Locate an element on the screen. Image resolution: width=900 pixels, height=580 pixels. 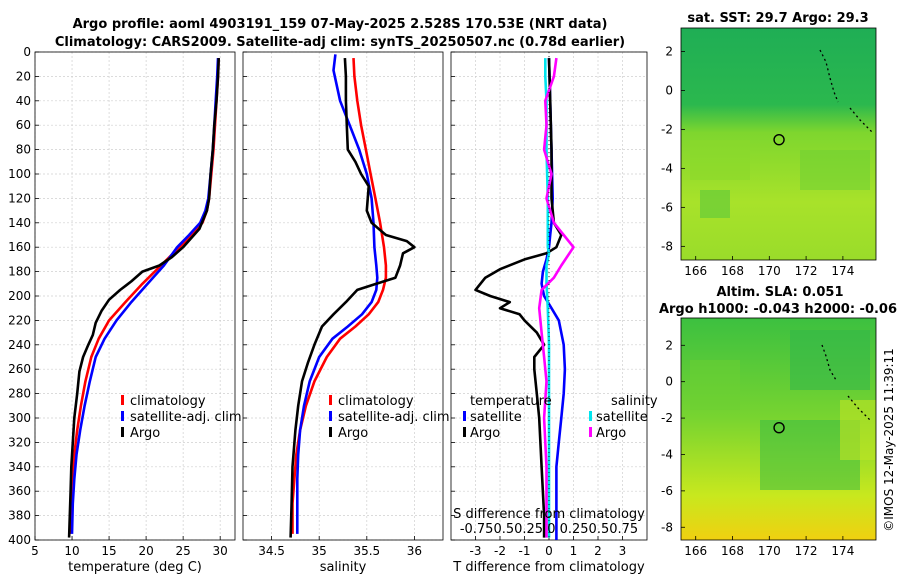
series-line-salinity-argo is located at coordinates (556, 297).